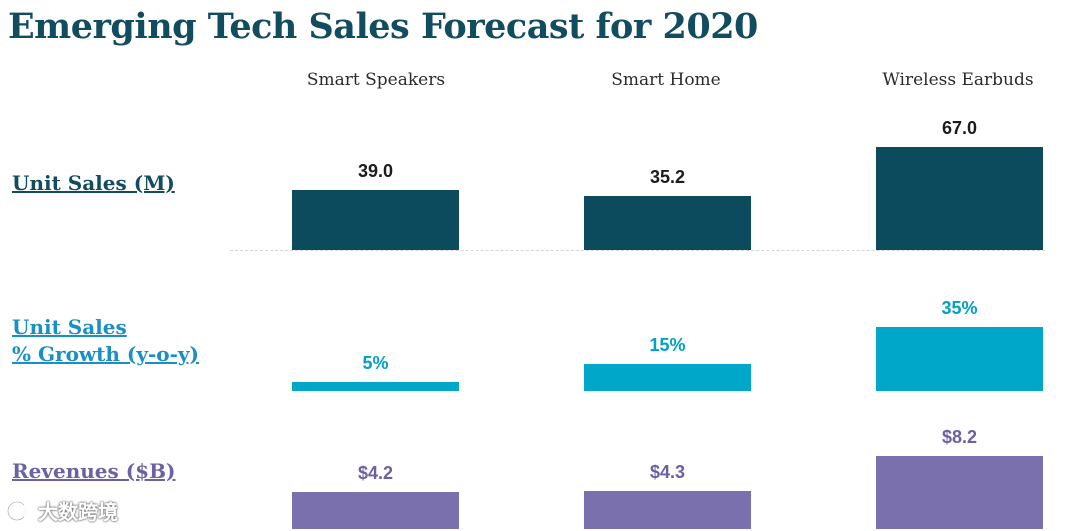  What do you see at coordinates (105, 354) in the screenshot?
I see `row-label-growth-line2: % Growth (y-o-y)` at bounding box center [105, 354].